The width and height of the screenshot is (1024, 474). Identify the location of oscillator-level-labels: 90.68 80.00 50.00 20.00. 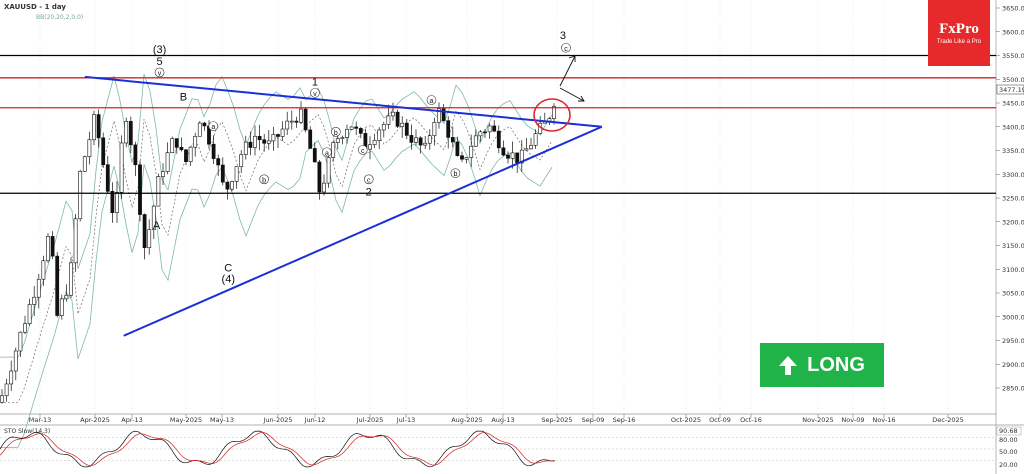
(1009, 447).